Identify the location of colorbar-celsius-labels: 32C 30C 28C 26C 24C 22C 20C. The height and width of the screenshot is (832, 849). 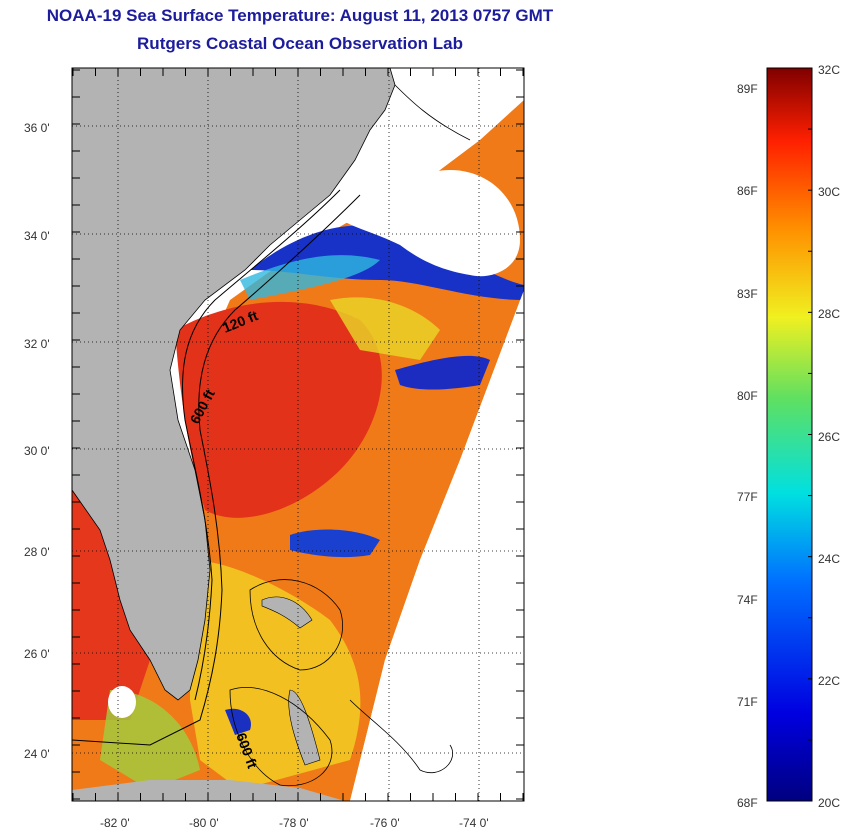
(829, 436).